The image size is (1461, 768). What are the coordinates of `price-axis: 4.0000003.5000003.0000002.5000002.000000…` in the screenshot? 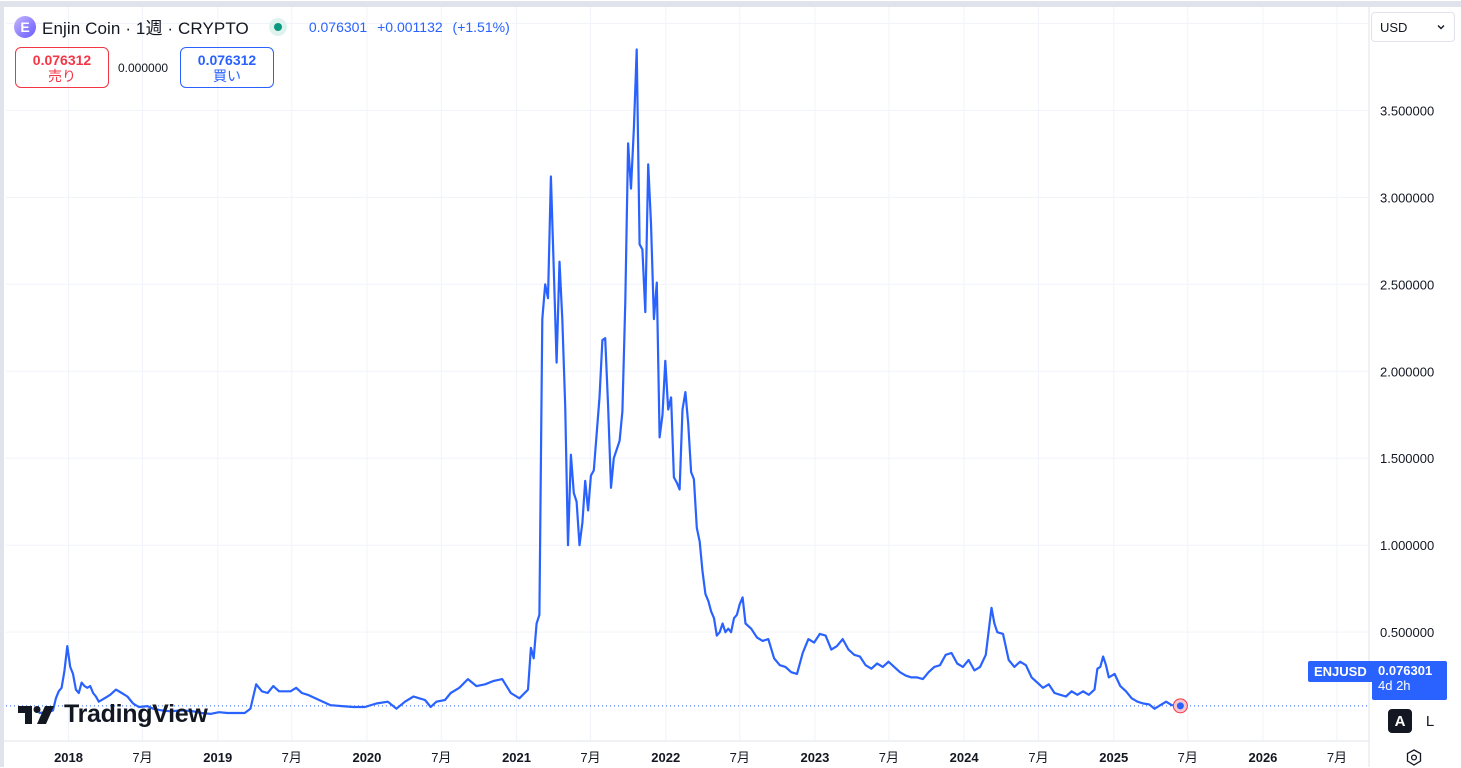 It's located at (1407, 328).